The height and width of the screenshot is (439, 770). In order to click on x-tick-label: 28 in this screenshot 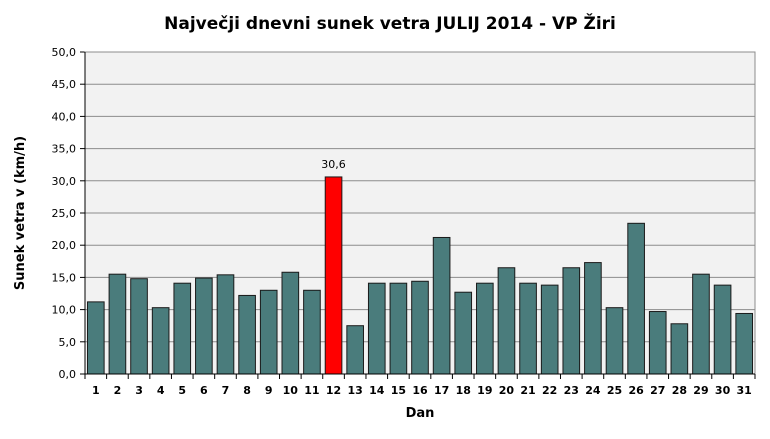, I will do `click(679, 390)`.